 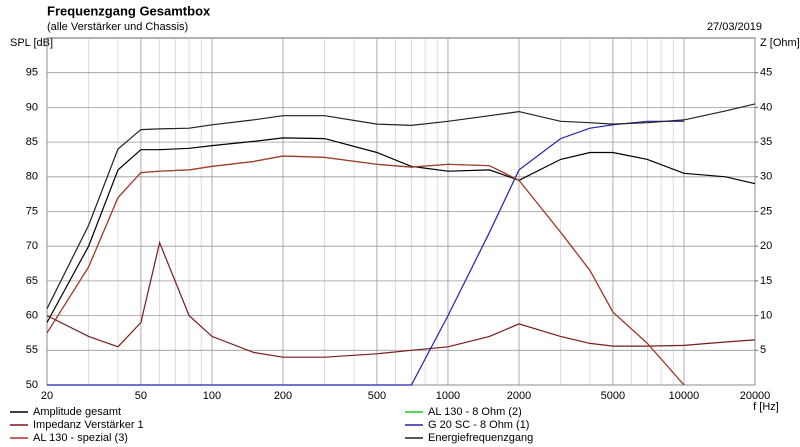 I want to click on y2-tick-label: 40, so click(x=766, y=107).